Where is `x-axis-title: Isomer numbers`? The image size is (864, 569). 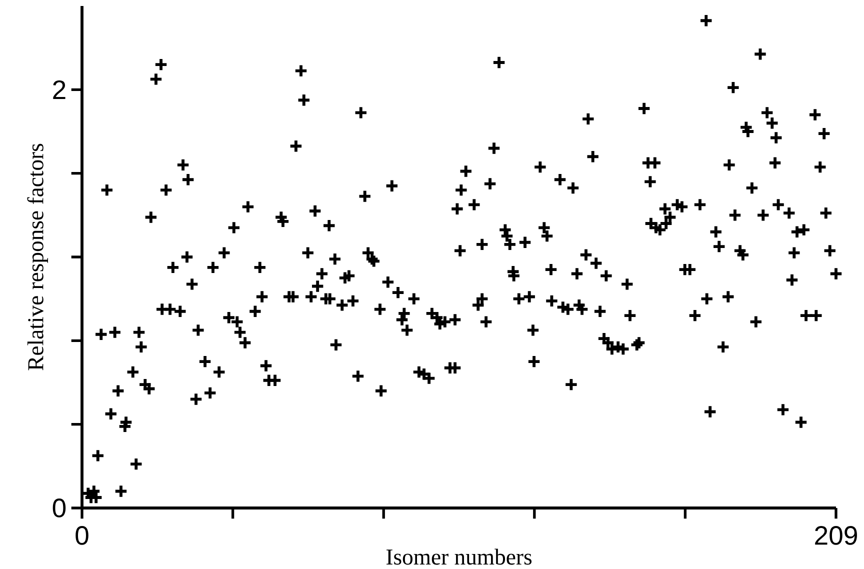
x-axis-title: Isomer numbers is located at coordinates (459, 556).